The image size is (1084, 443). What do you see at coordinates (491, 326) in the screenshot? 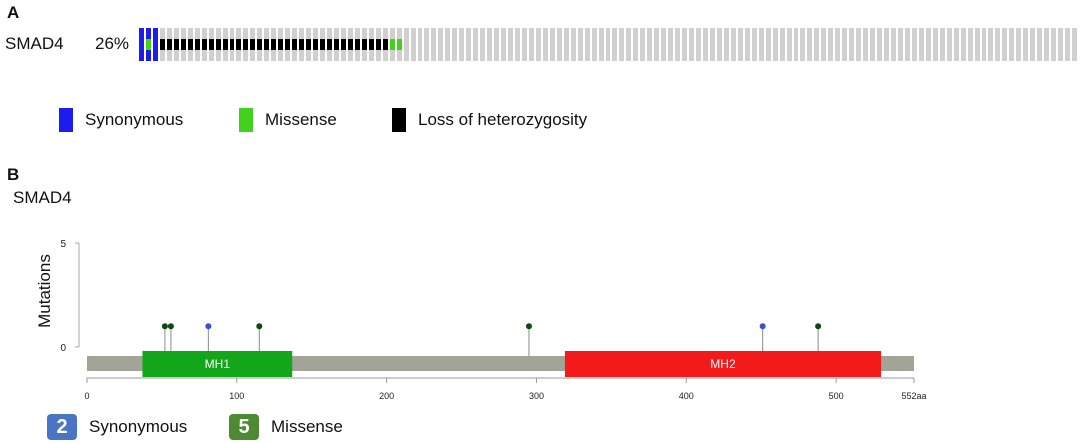
I see `mutation-heads` at bounding box center [491, 326].